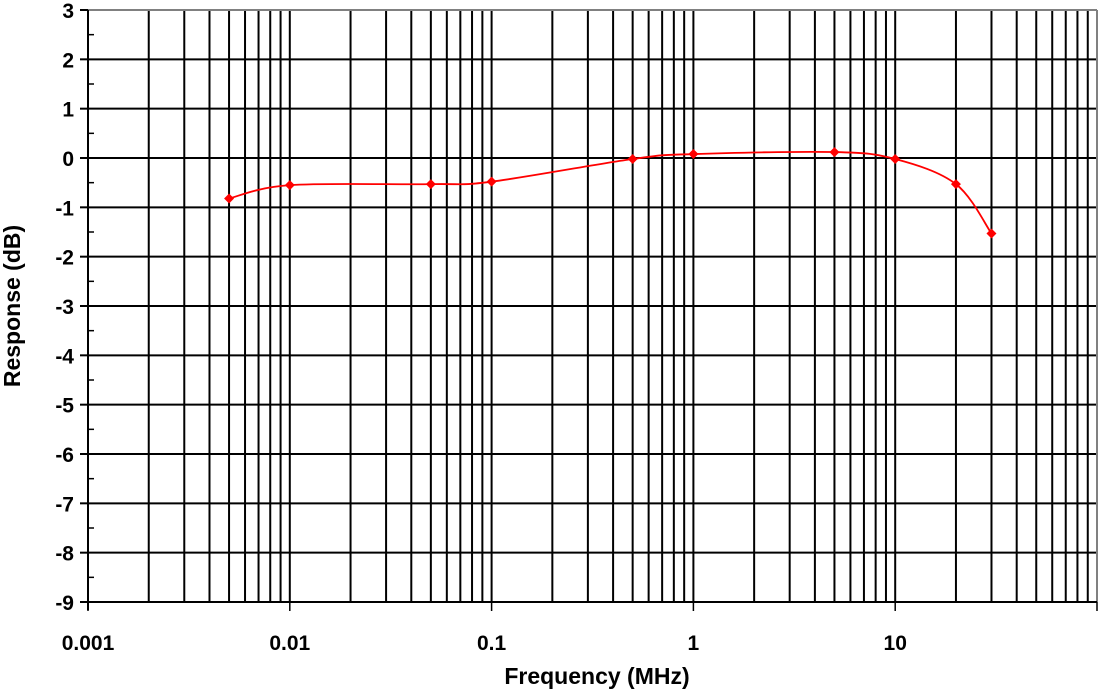 The height and width of the screenshot is (689, 1099). Describe the element at coordinates (596, 676) in the screenshot. I see `x-axis-title: Frequency (MHz)` at that location.